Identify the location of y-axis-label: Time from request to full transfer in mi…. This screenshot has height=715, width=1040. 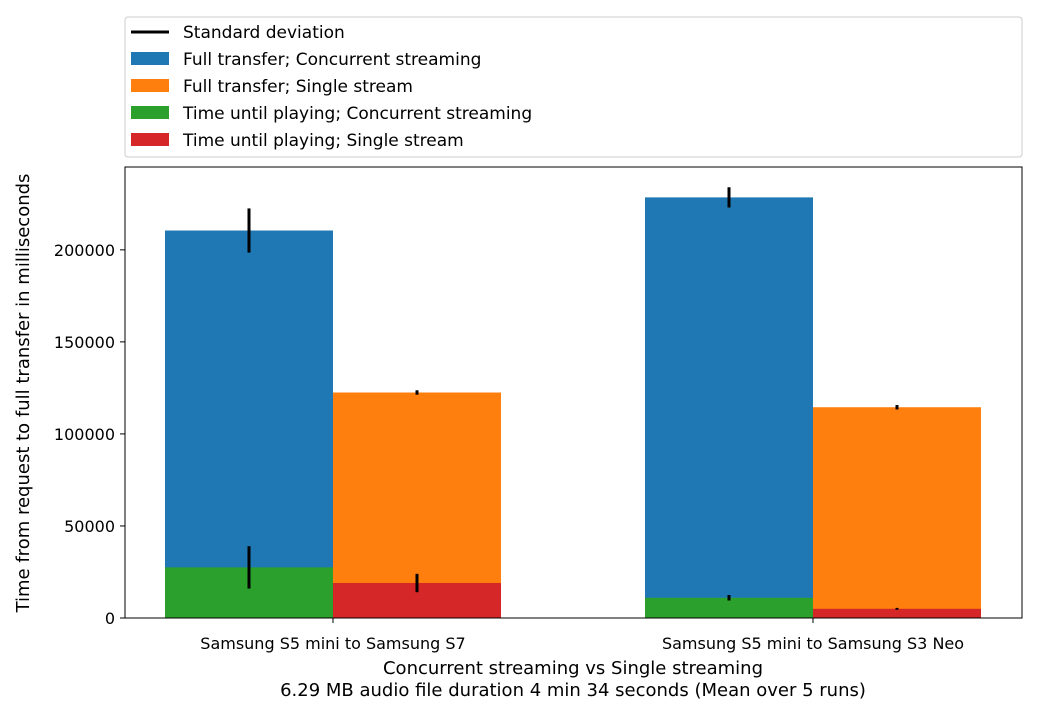
(23, 394).